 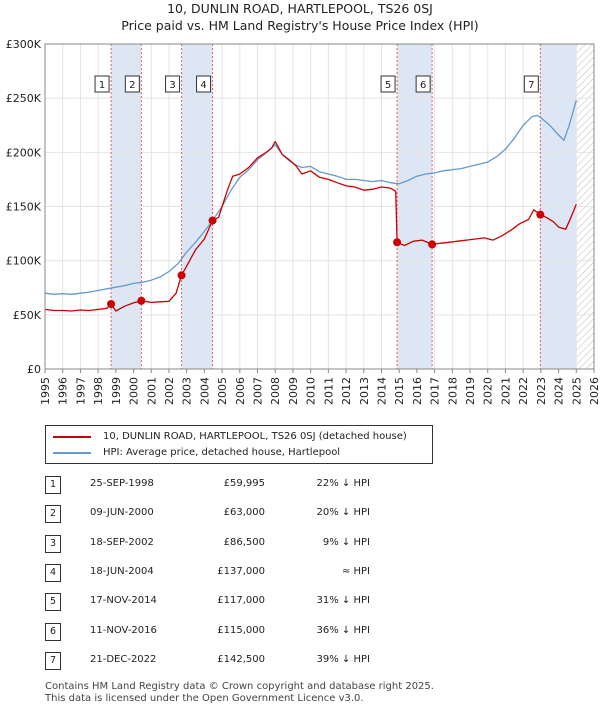 What do you see at coordinates (53, 572) in the screenshot?
I see `transaction-number-badge: 4` at bounding box center [53, 572].